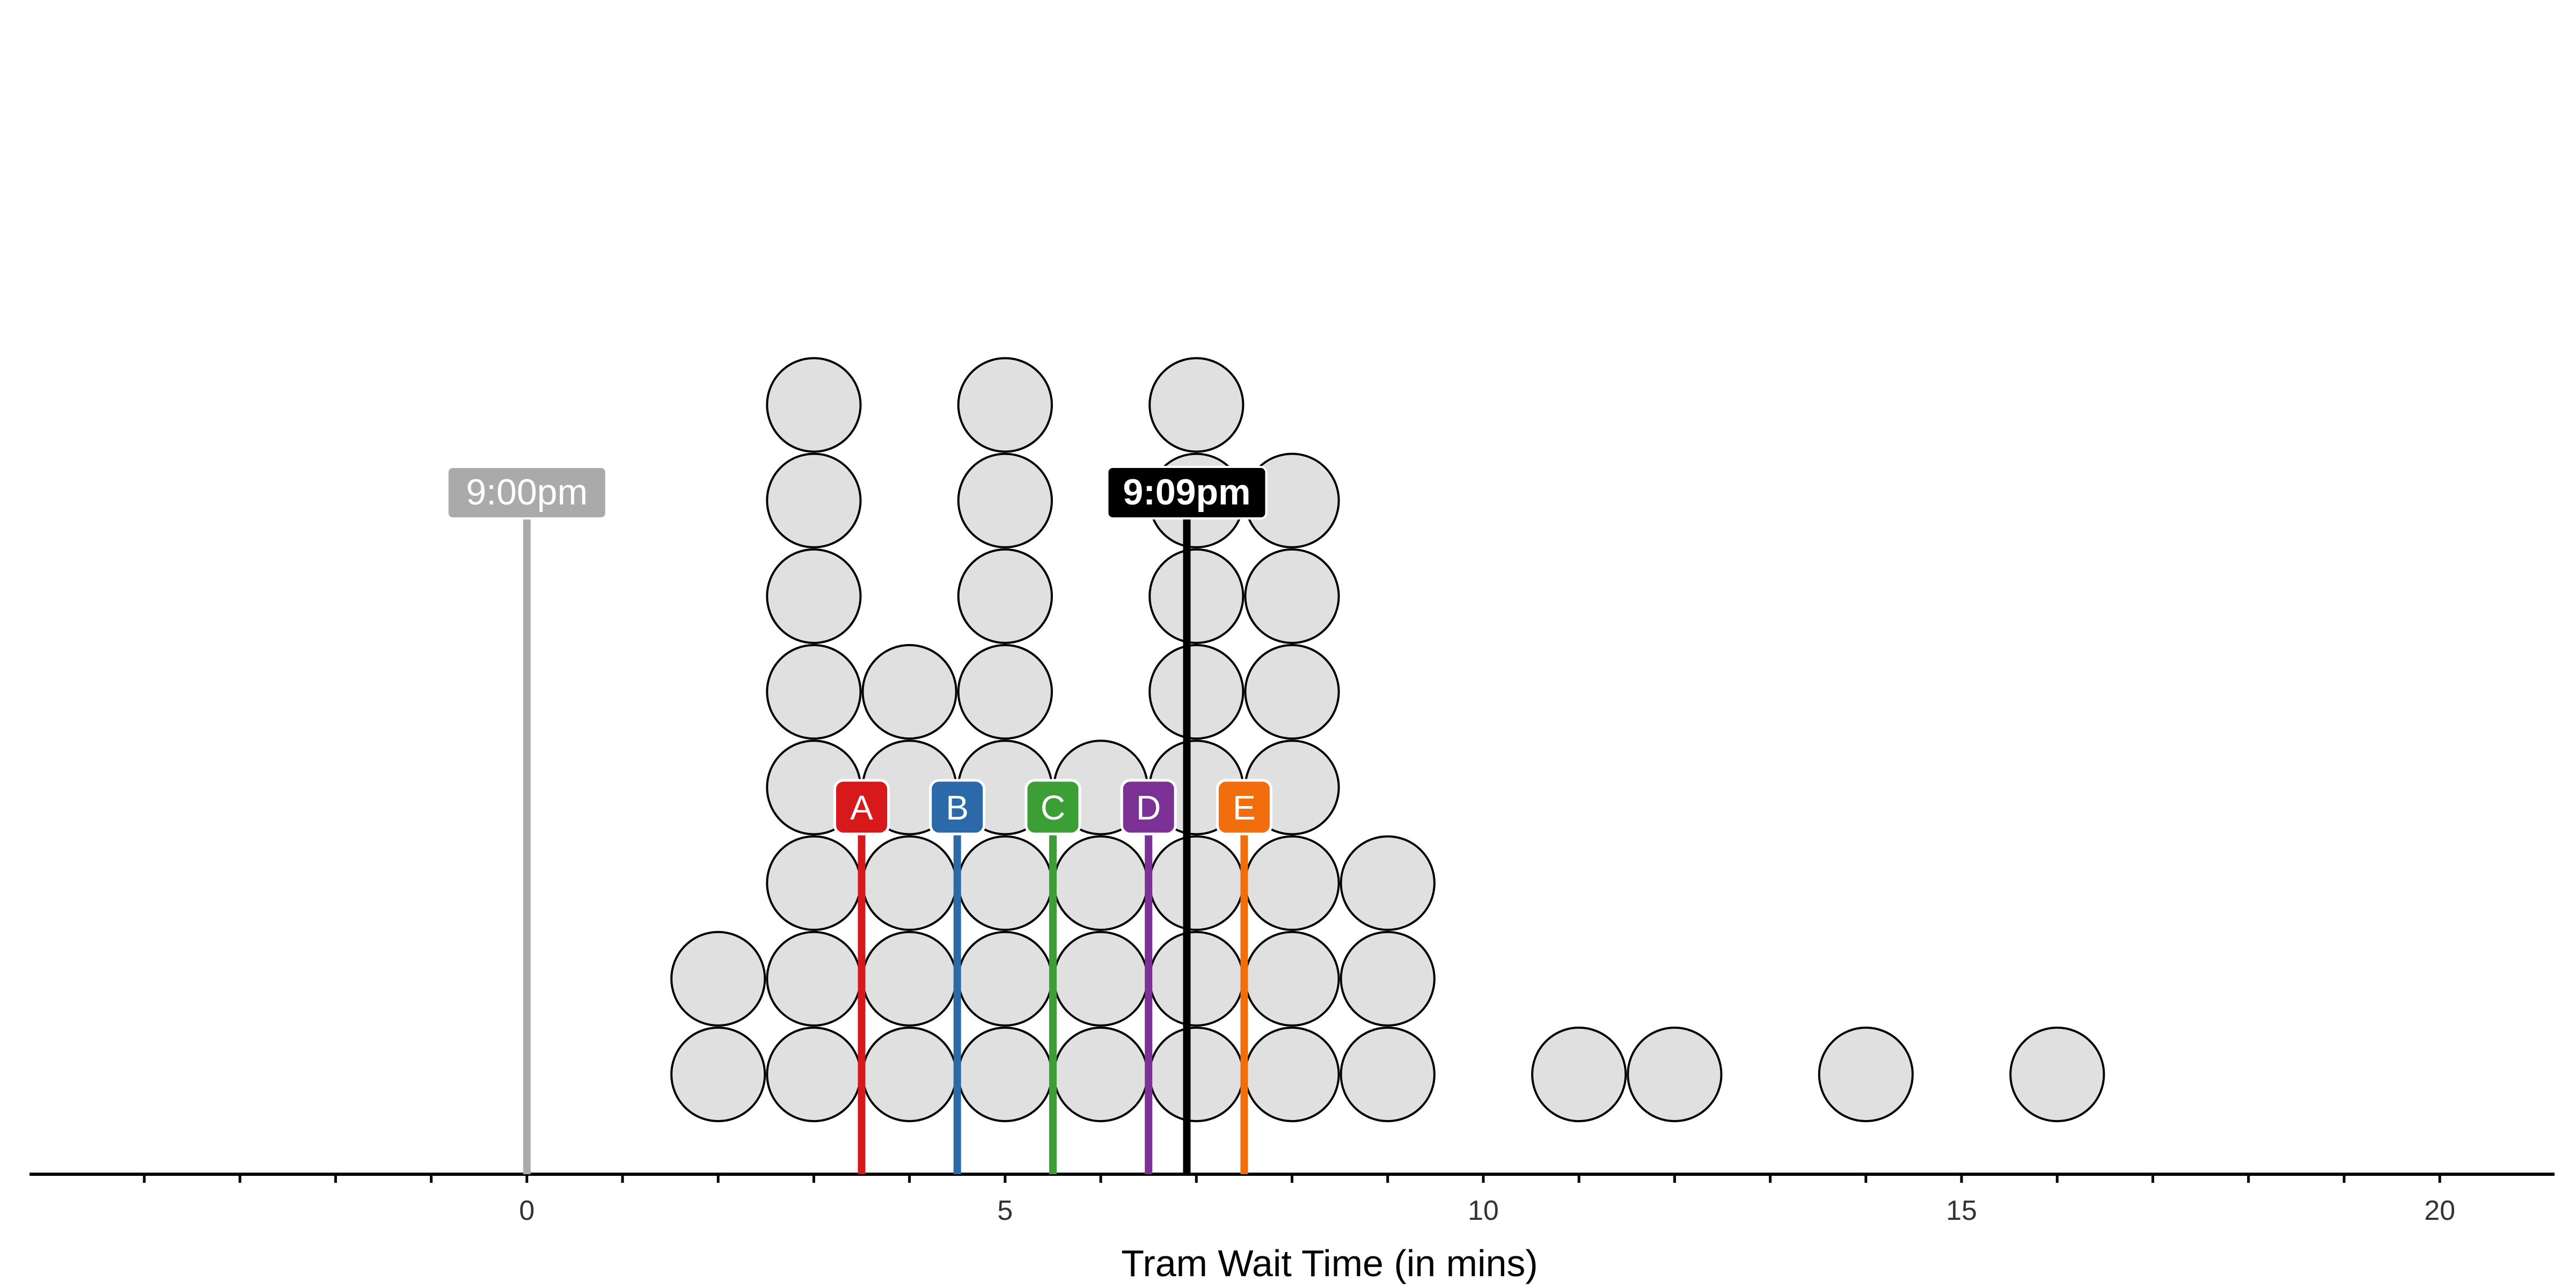 This screenshot has width=2576, height=1288. I want to click on x-tick-label: 15, so click(1961, 1210).